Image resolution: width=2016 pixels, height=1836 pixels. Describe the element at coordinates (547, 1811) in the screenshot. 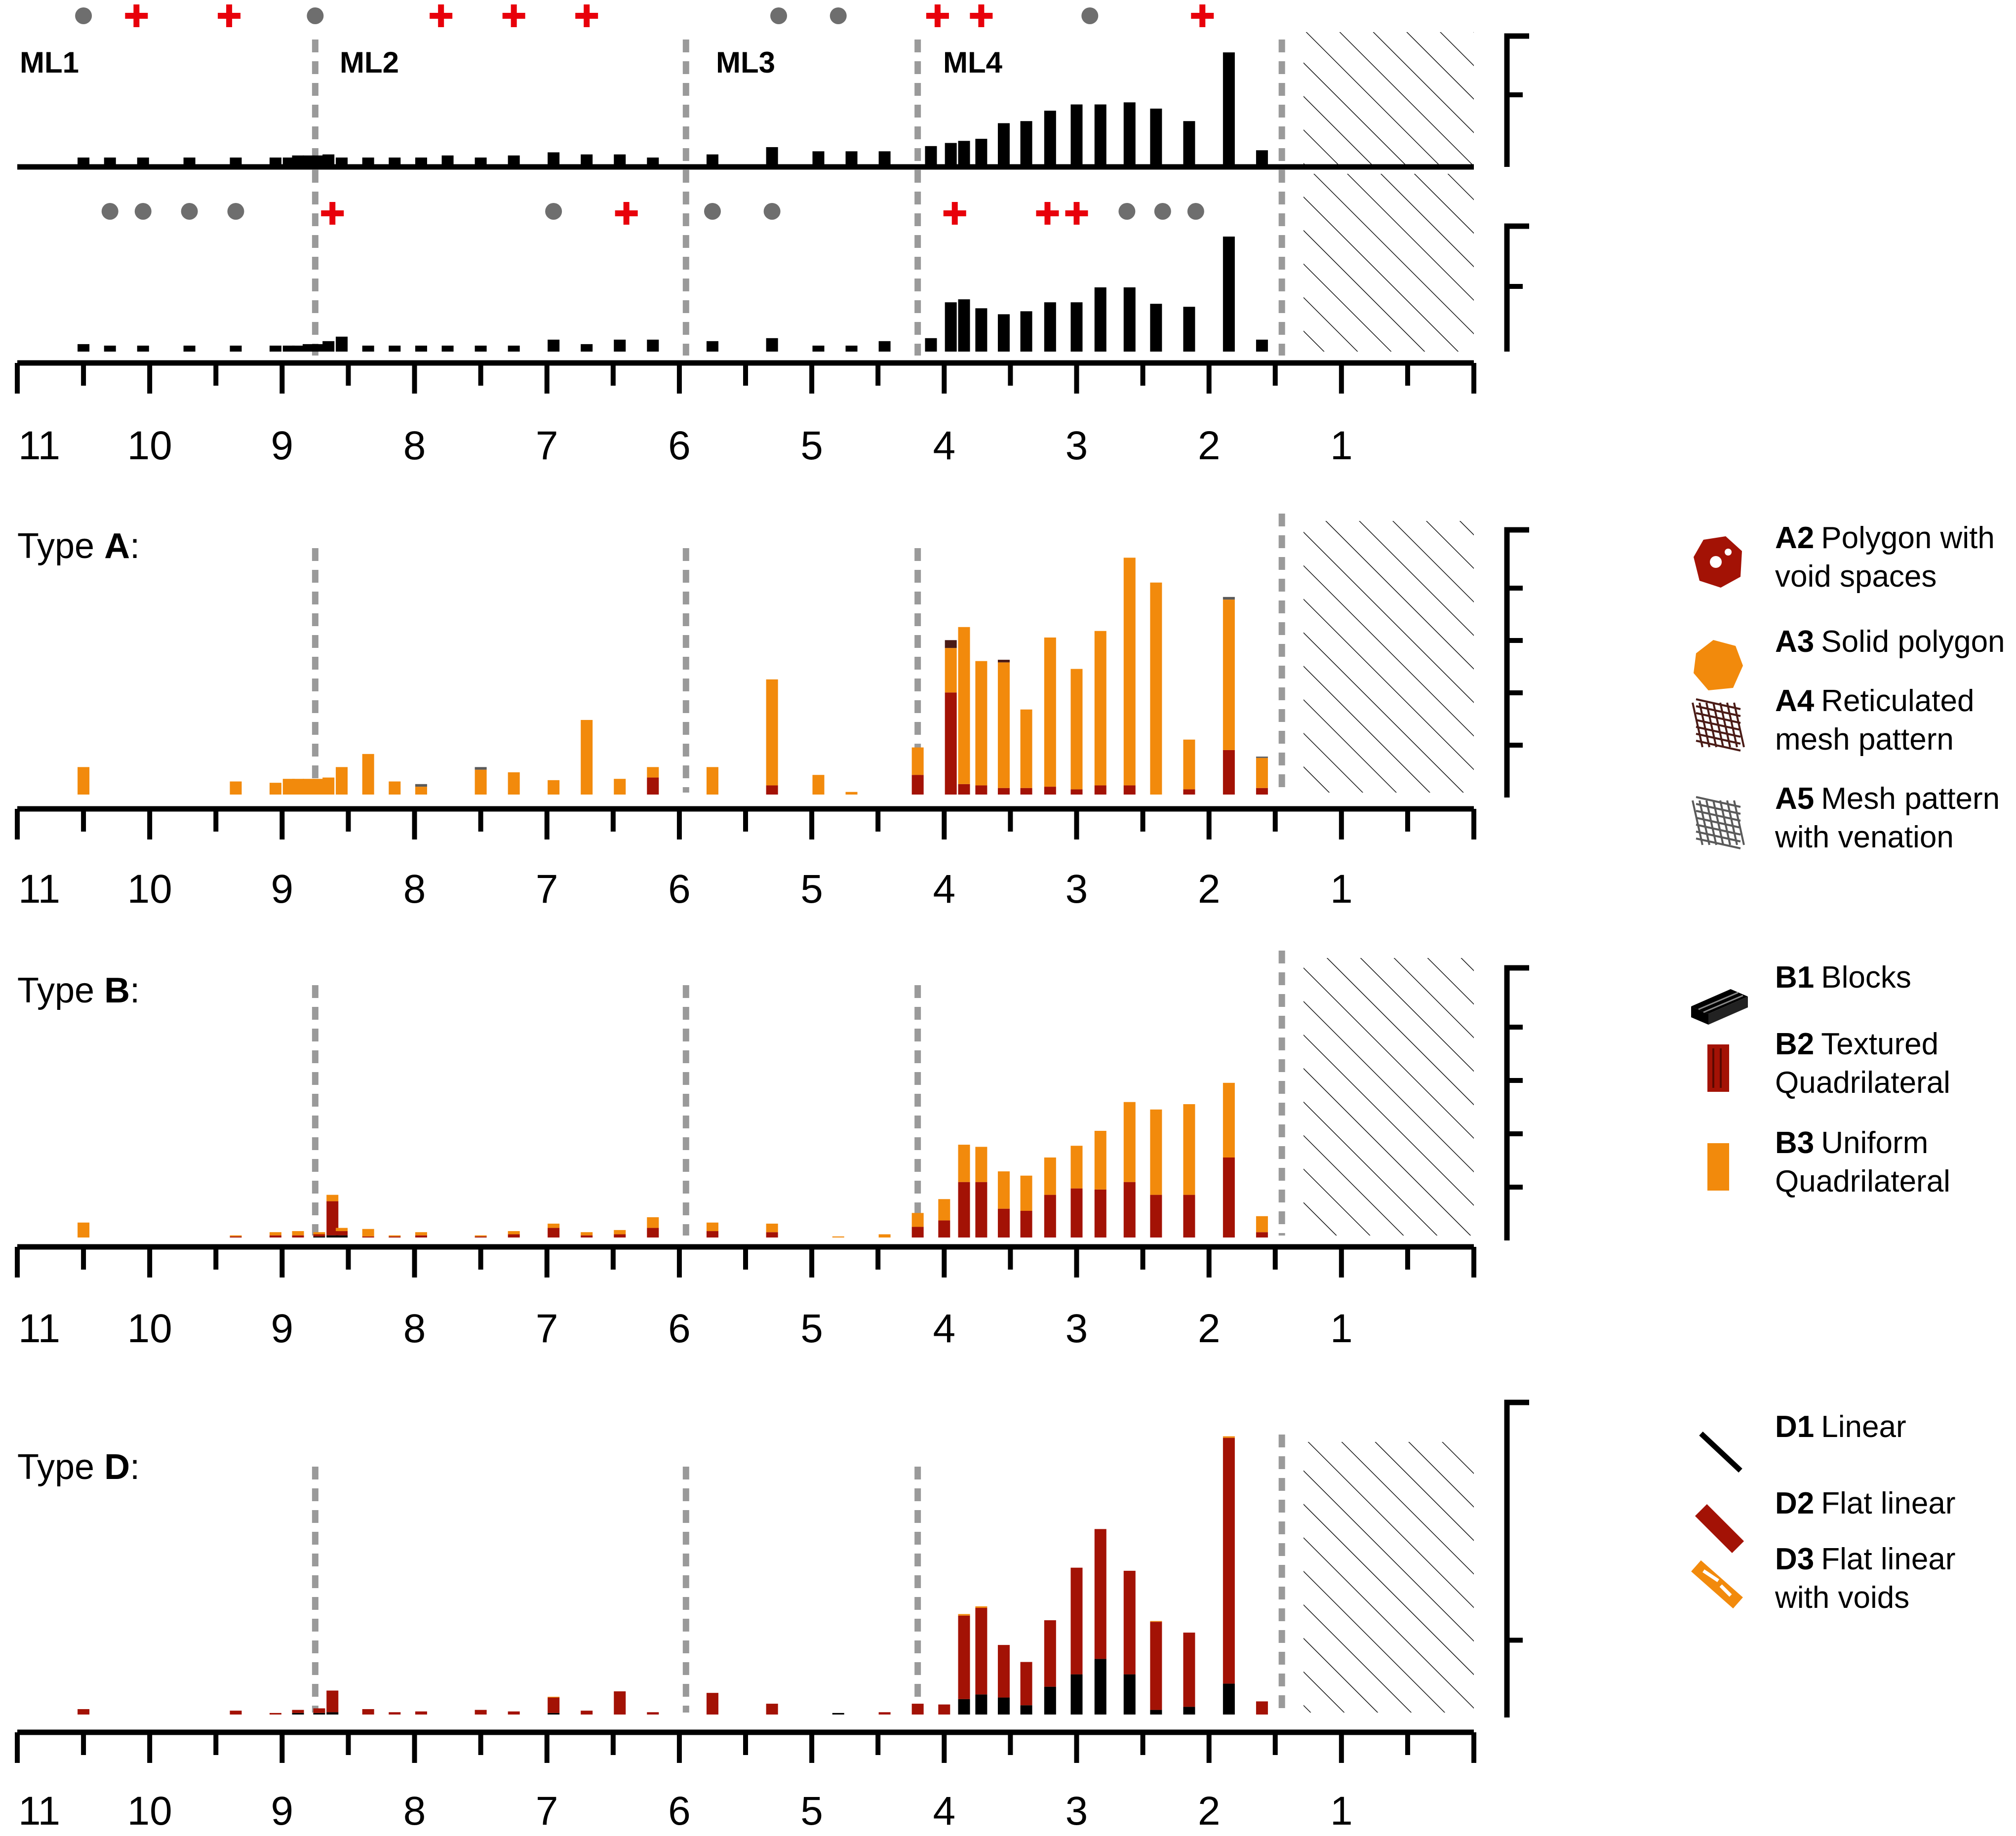

I see `x-axis-type-d-tick-label: 7` at that location.